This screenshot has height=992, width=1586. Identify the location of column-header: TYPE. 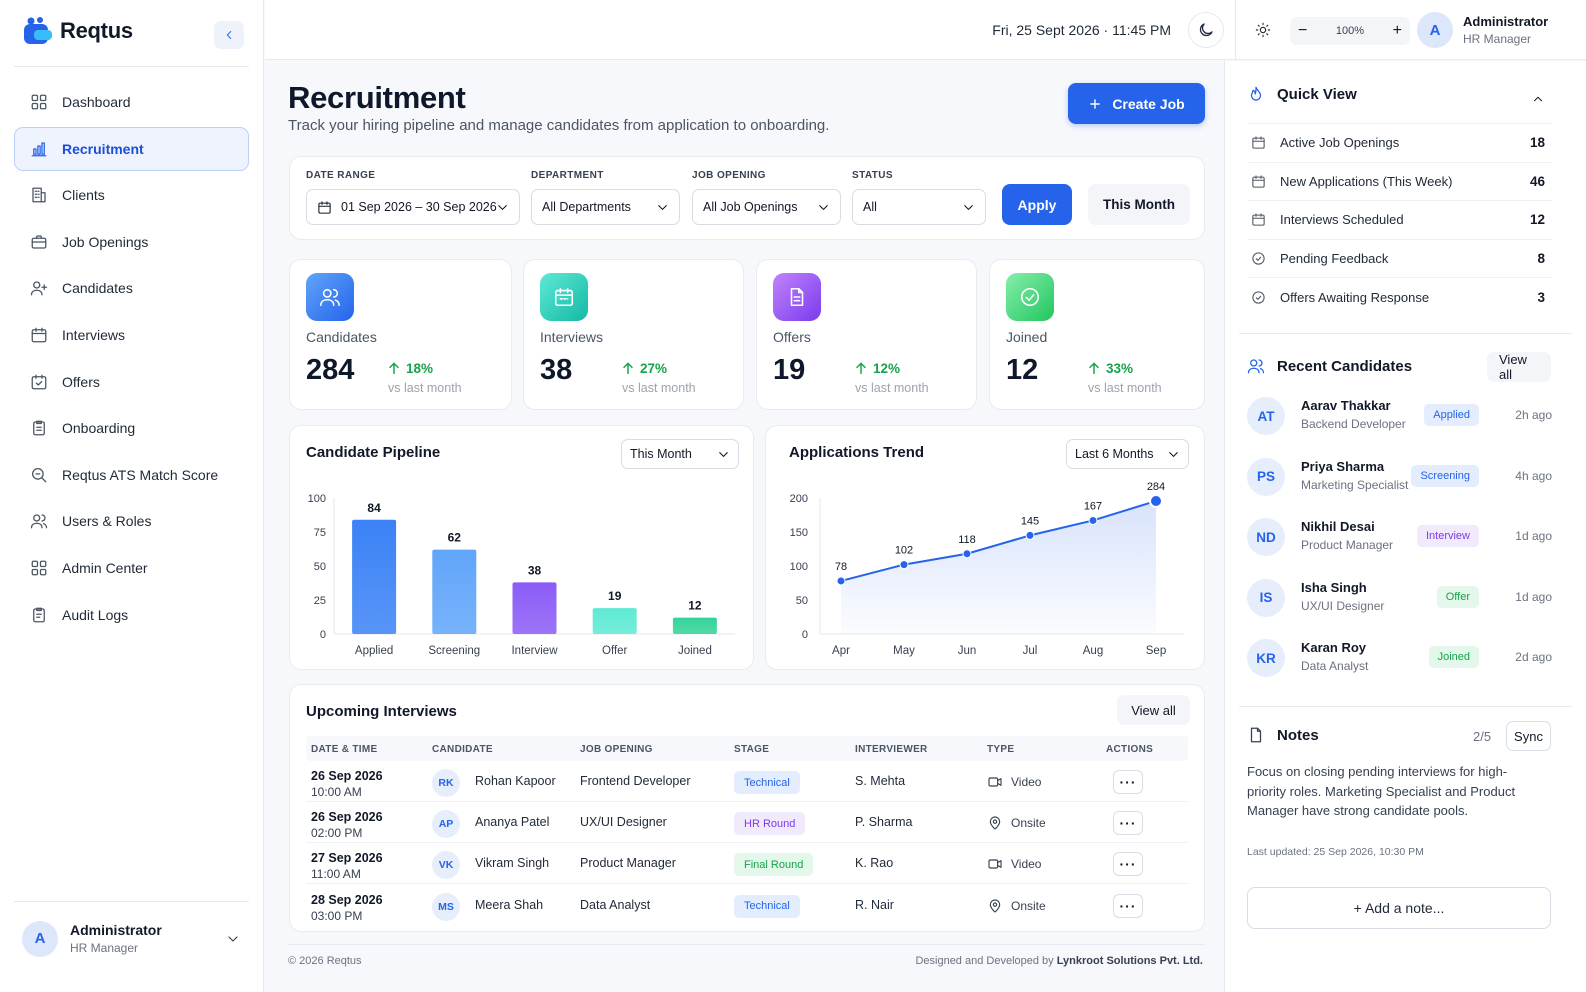
(1001, 749).